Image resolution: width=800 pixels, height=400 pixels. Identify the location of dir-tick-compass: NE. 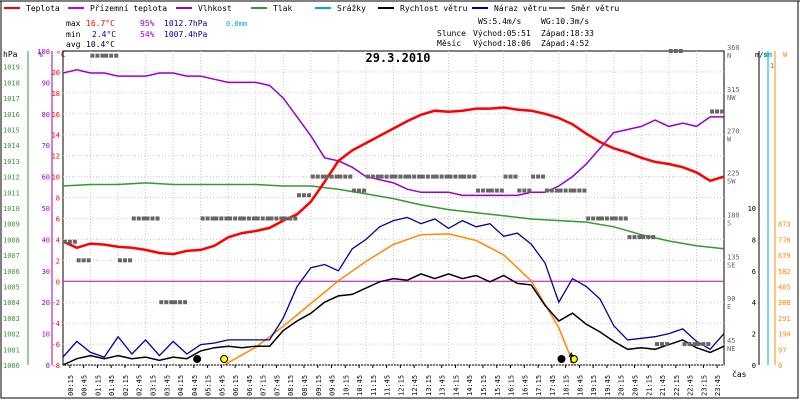
(731, 349).